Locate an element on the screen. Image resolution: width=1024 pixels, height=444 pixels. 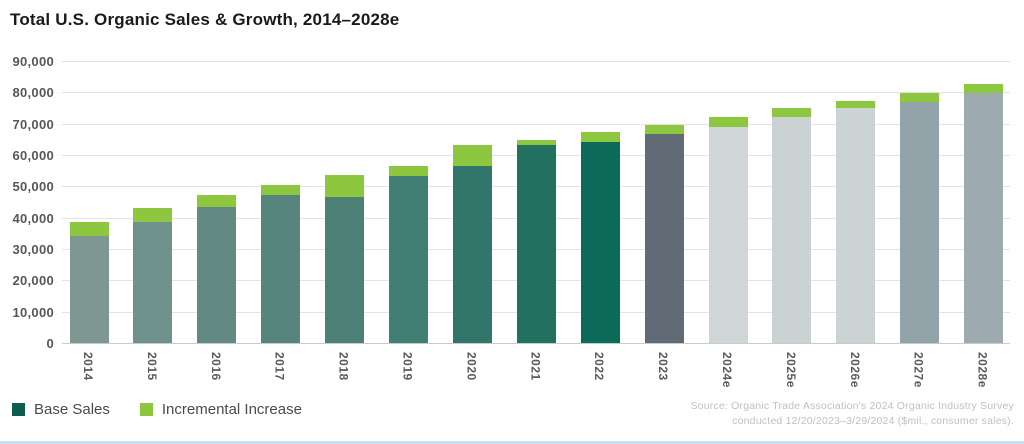
bar-segment-base-2016 is located at coordinates (217, 275).